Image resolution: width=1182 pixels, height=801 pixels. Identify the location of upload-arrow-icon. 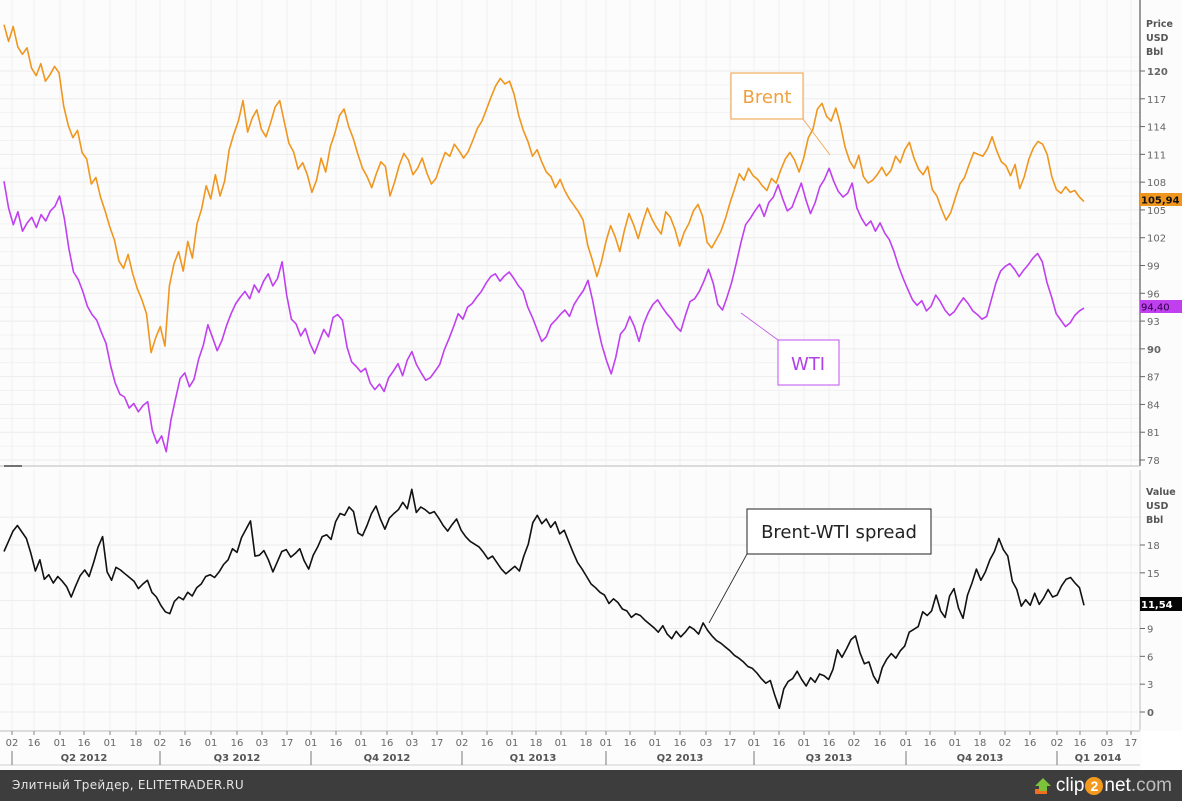
(1042, 786).